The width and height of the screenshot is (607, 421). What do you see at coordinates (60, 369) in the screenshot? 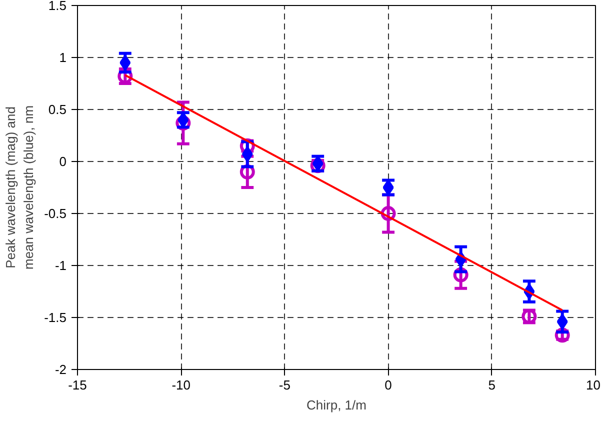
I see `y-tick-label: -2` at bounding box center [60, 369].